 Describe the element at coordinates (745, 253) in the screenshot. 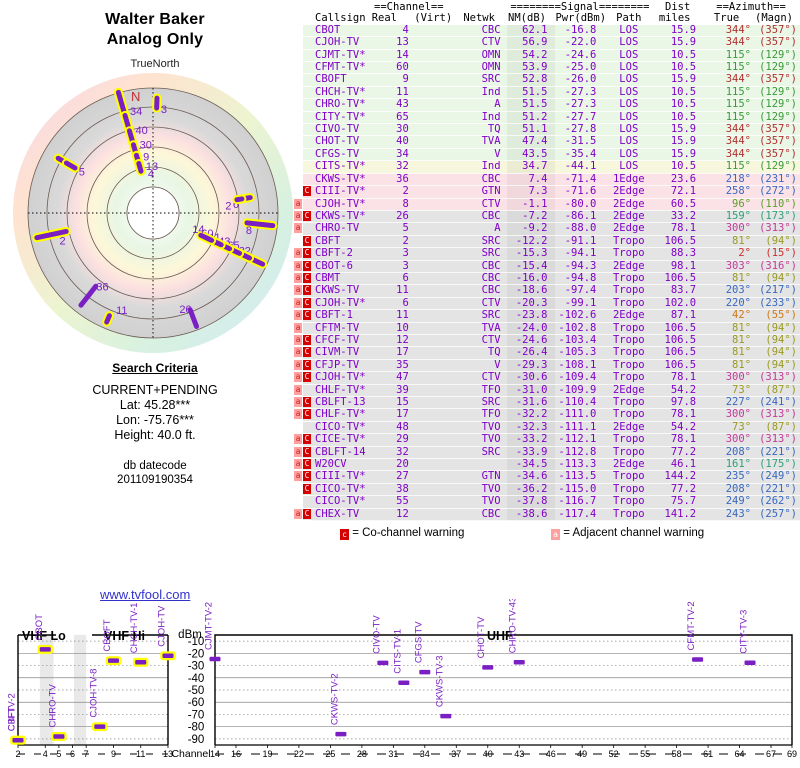

I see `cell-azimuth-true: 2°` at that location.